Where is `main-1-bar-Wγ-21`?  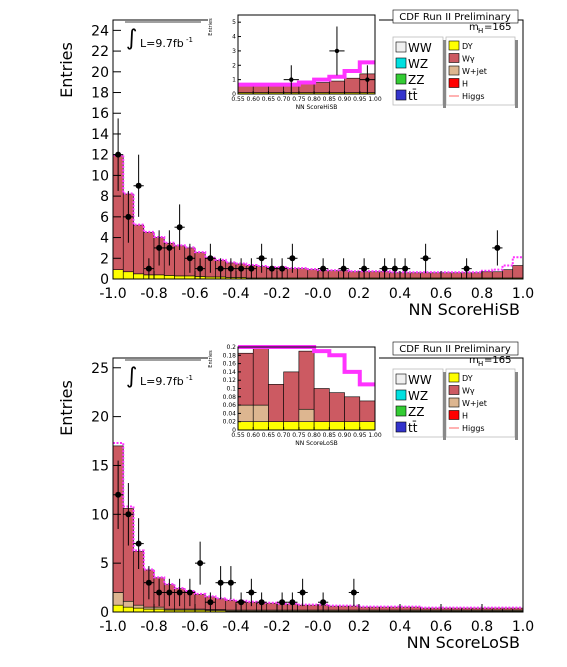
main-1-bar-Wγ-21 is located at coordinates (333, 608).